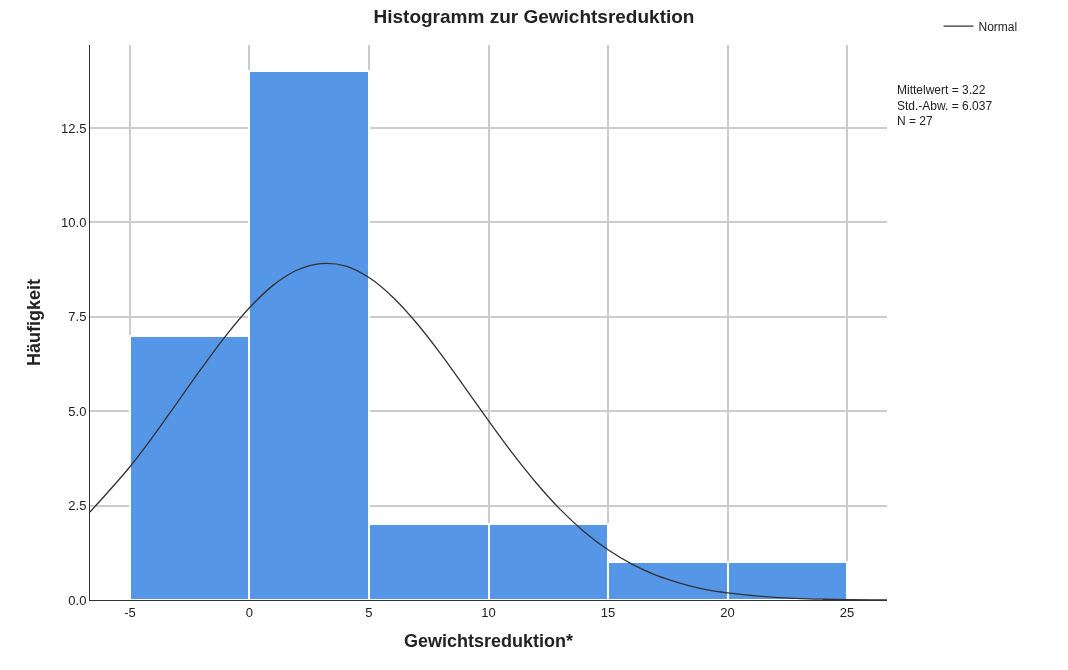 This screenshot has width=1068, height=670. I want to click on x-tick-label: 20, so click(727, 612).